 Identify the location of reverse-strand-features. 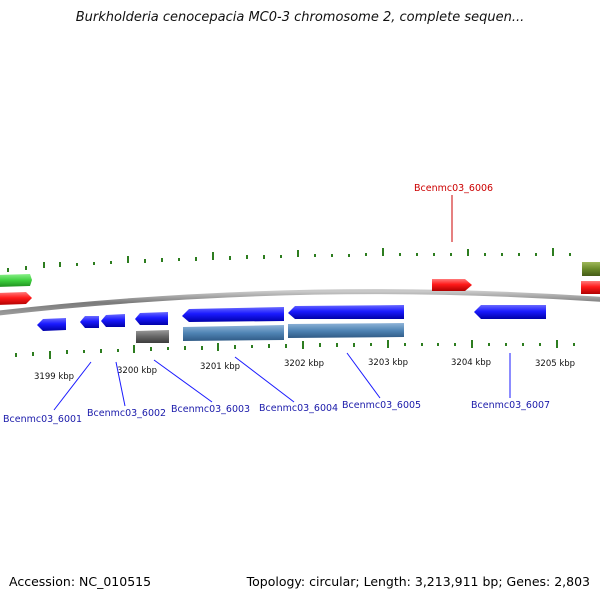
(291, 324).